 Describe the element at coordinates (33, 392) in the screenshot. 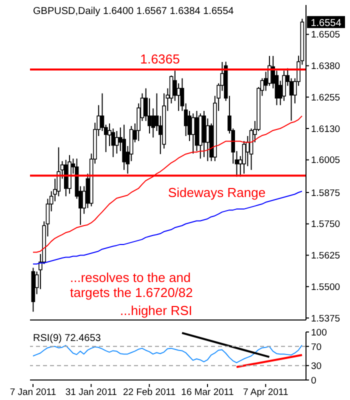

I see `x-tick-label: 7 Jan 2011` at that location.